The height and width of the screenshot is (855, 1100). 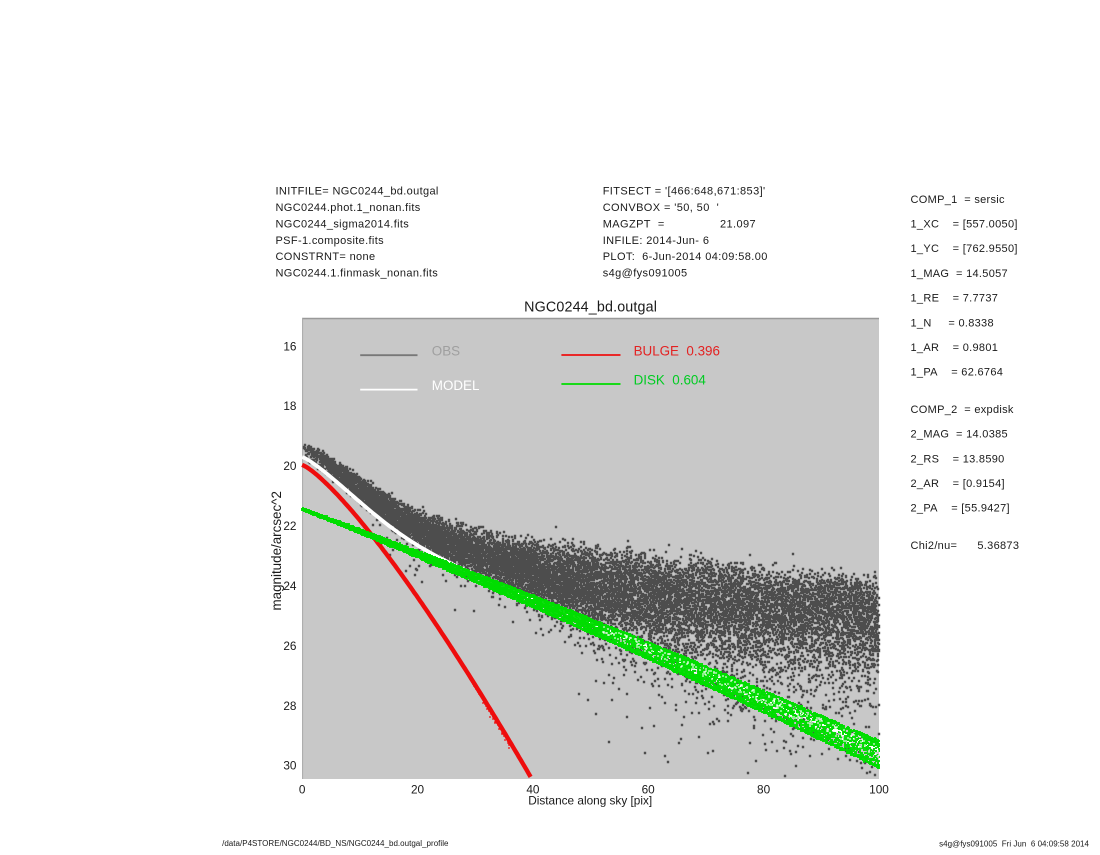 I want to click on svg-text: INFILE: 2014-Jun- 6, so click(x=656, y=241).